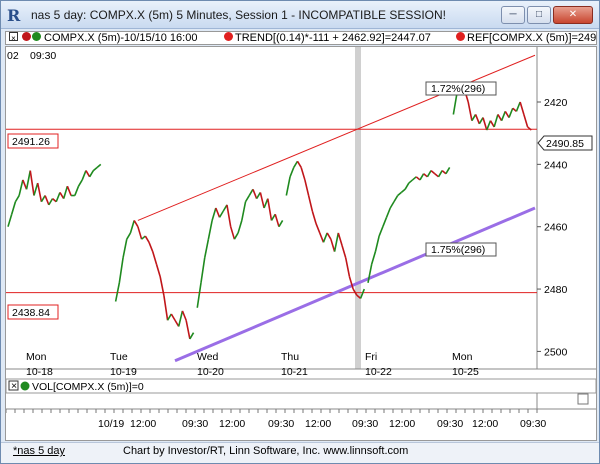 Image resolution: width=600 pixels, height=464 pixels. What do you see at coordinates (208, 357) in the screenshot?
I see `day-label: Wed` at bounding box center [208, 357].